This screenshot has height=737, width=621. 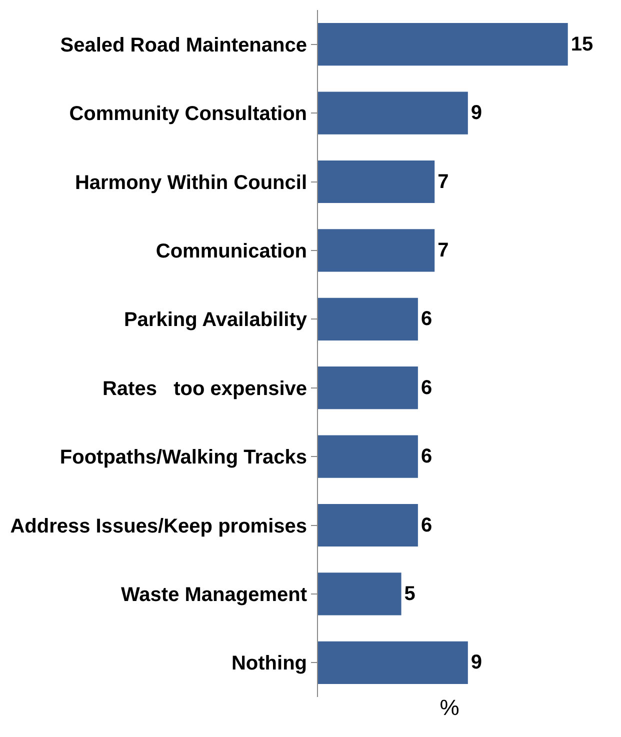 I want to click on data-label: 15, so click(x=582, y=44).